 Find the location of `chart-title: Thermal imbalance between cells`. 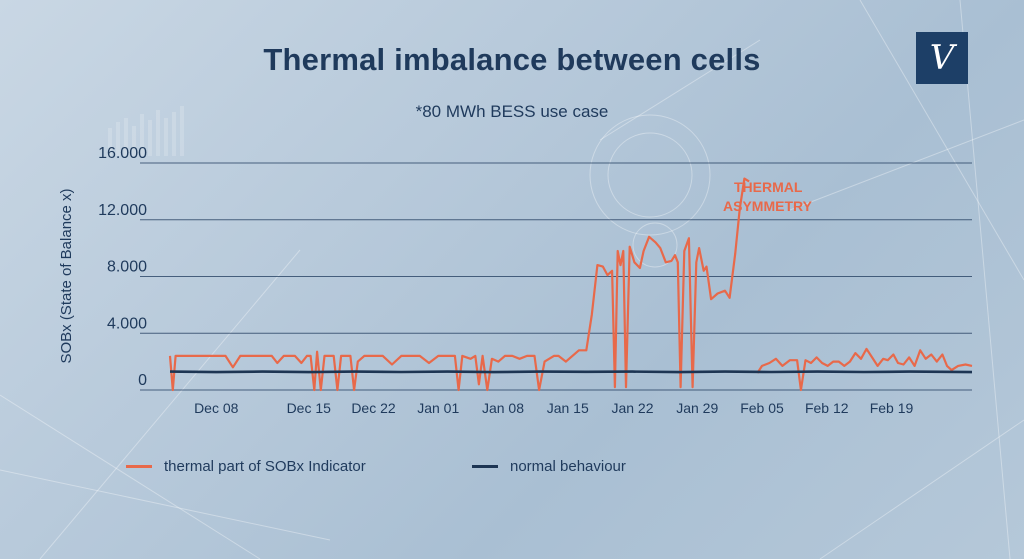

chart-title: Thermal imbalance between cells is located at coordinates (512, 59).